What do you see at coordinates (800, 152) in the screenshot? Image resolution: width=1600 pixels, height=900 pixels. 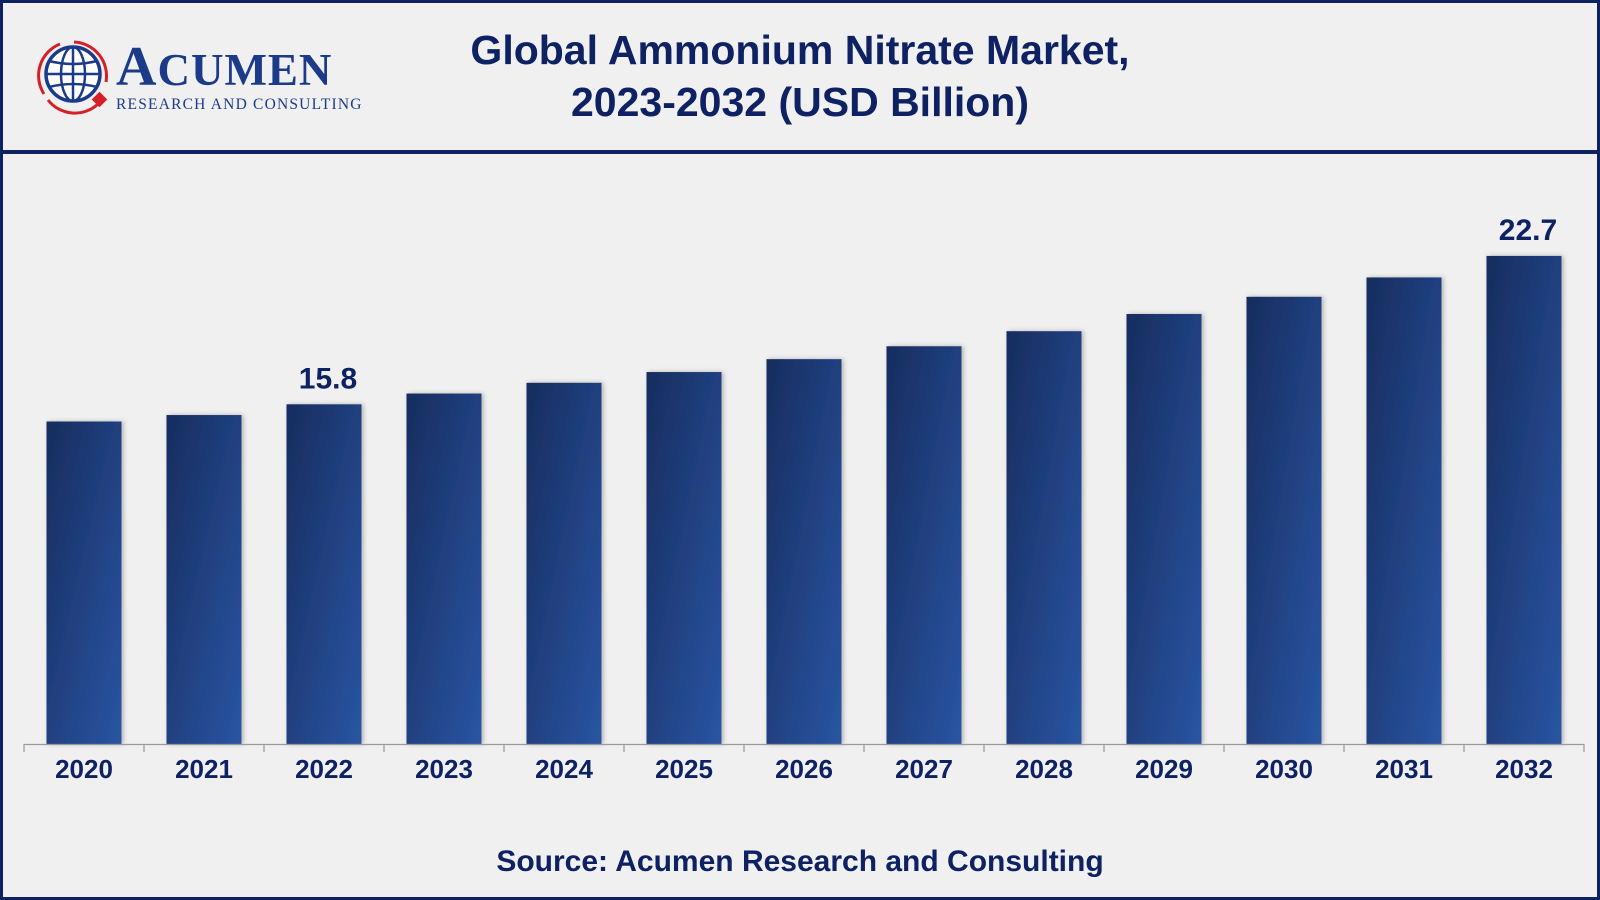 I see `header-divider` at bounding box center [800, 152].